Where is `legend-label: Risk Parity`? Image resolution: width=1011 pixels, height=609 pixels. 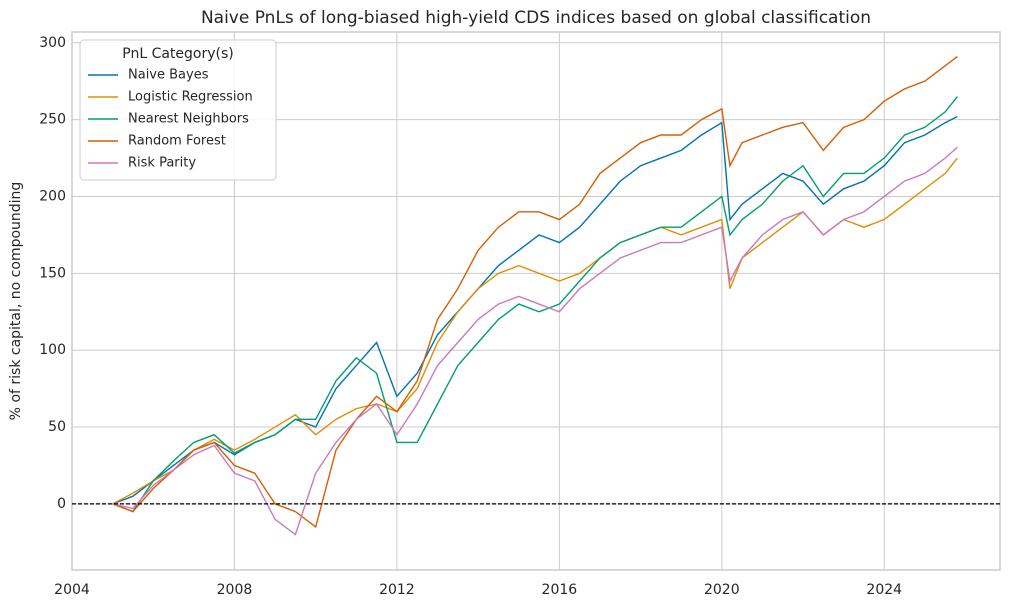 legend-label: Risk Parity is located at coordinates (162, 163).